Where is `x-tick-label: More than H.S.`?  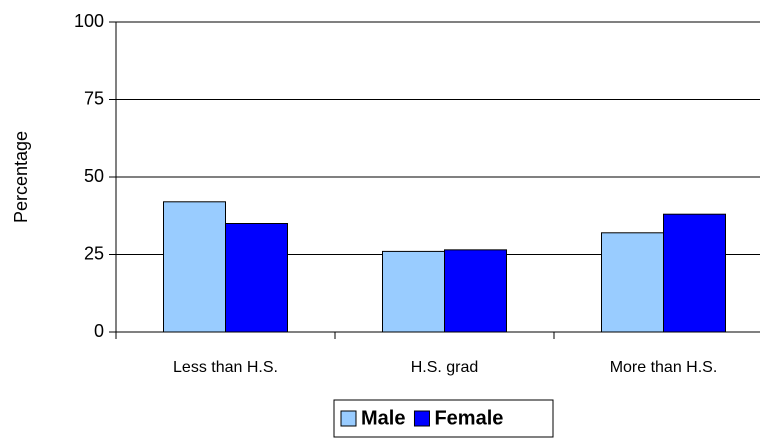
x-tick-label: More than H.S. is located at coordinates (664, 367).